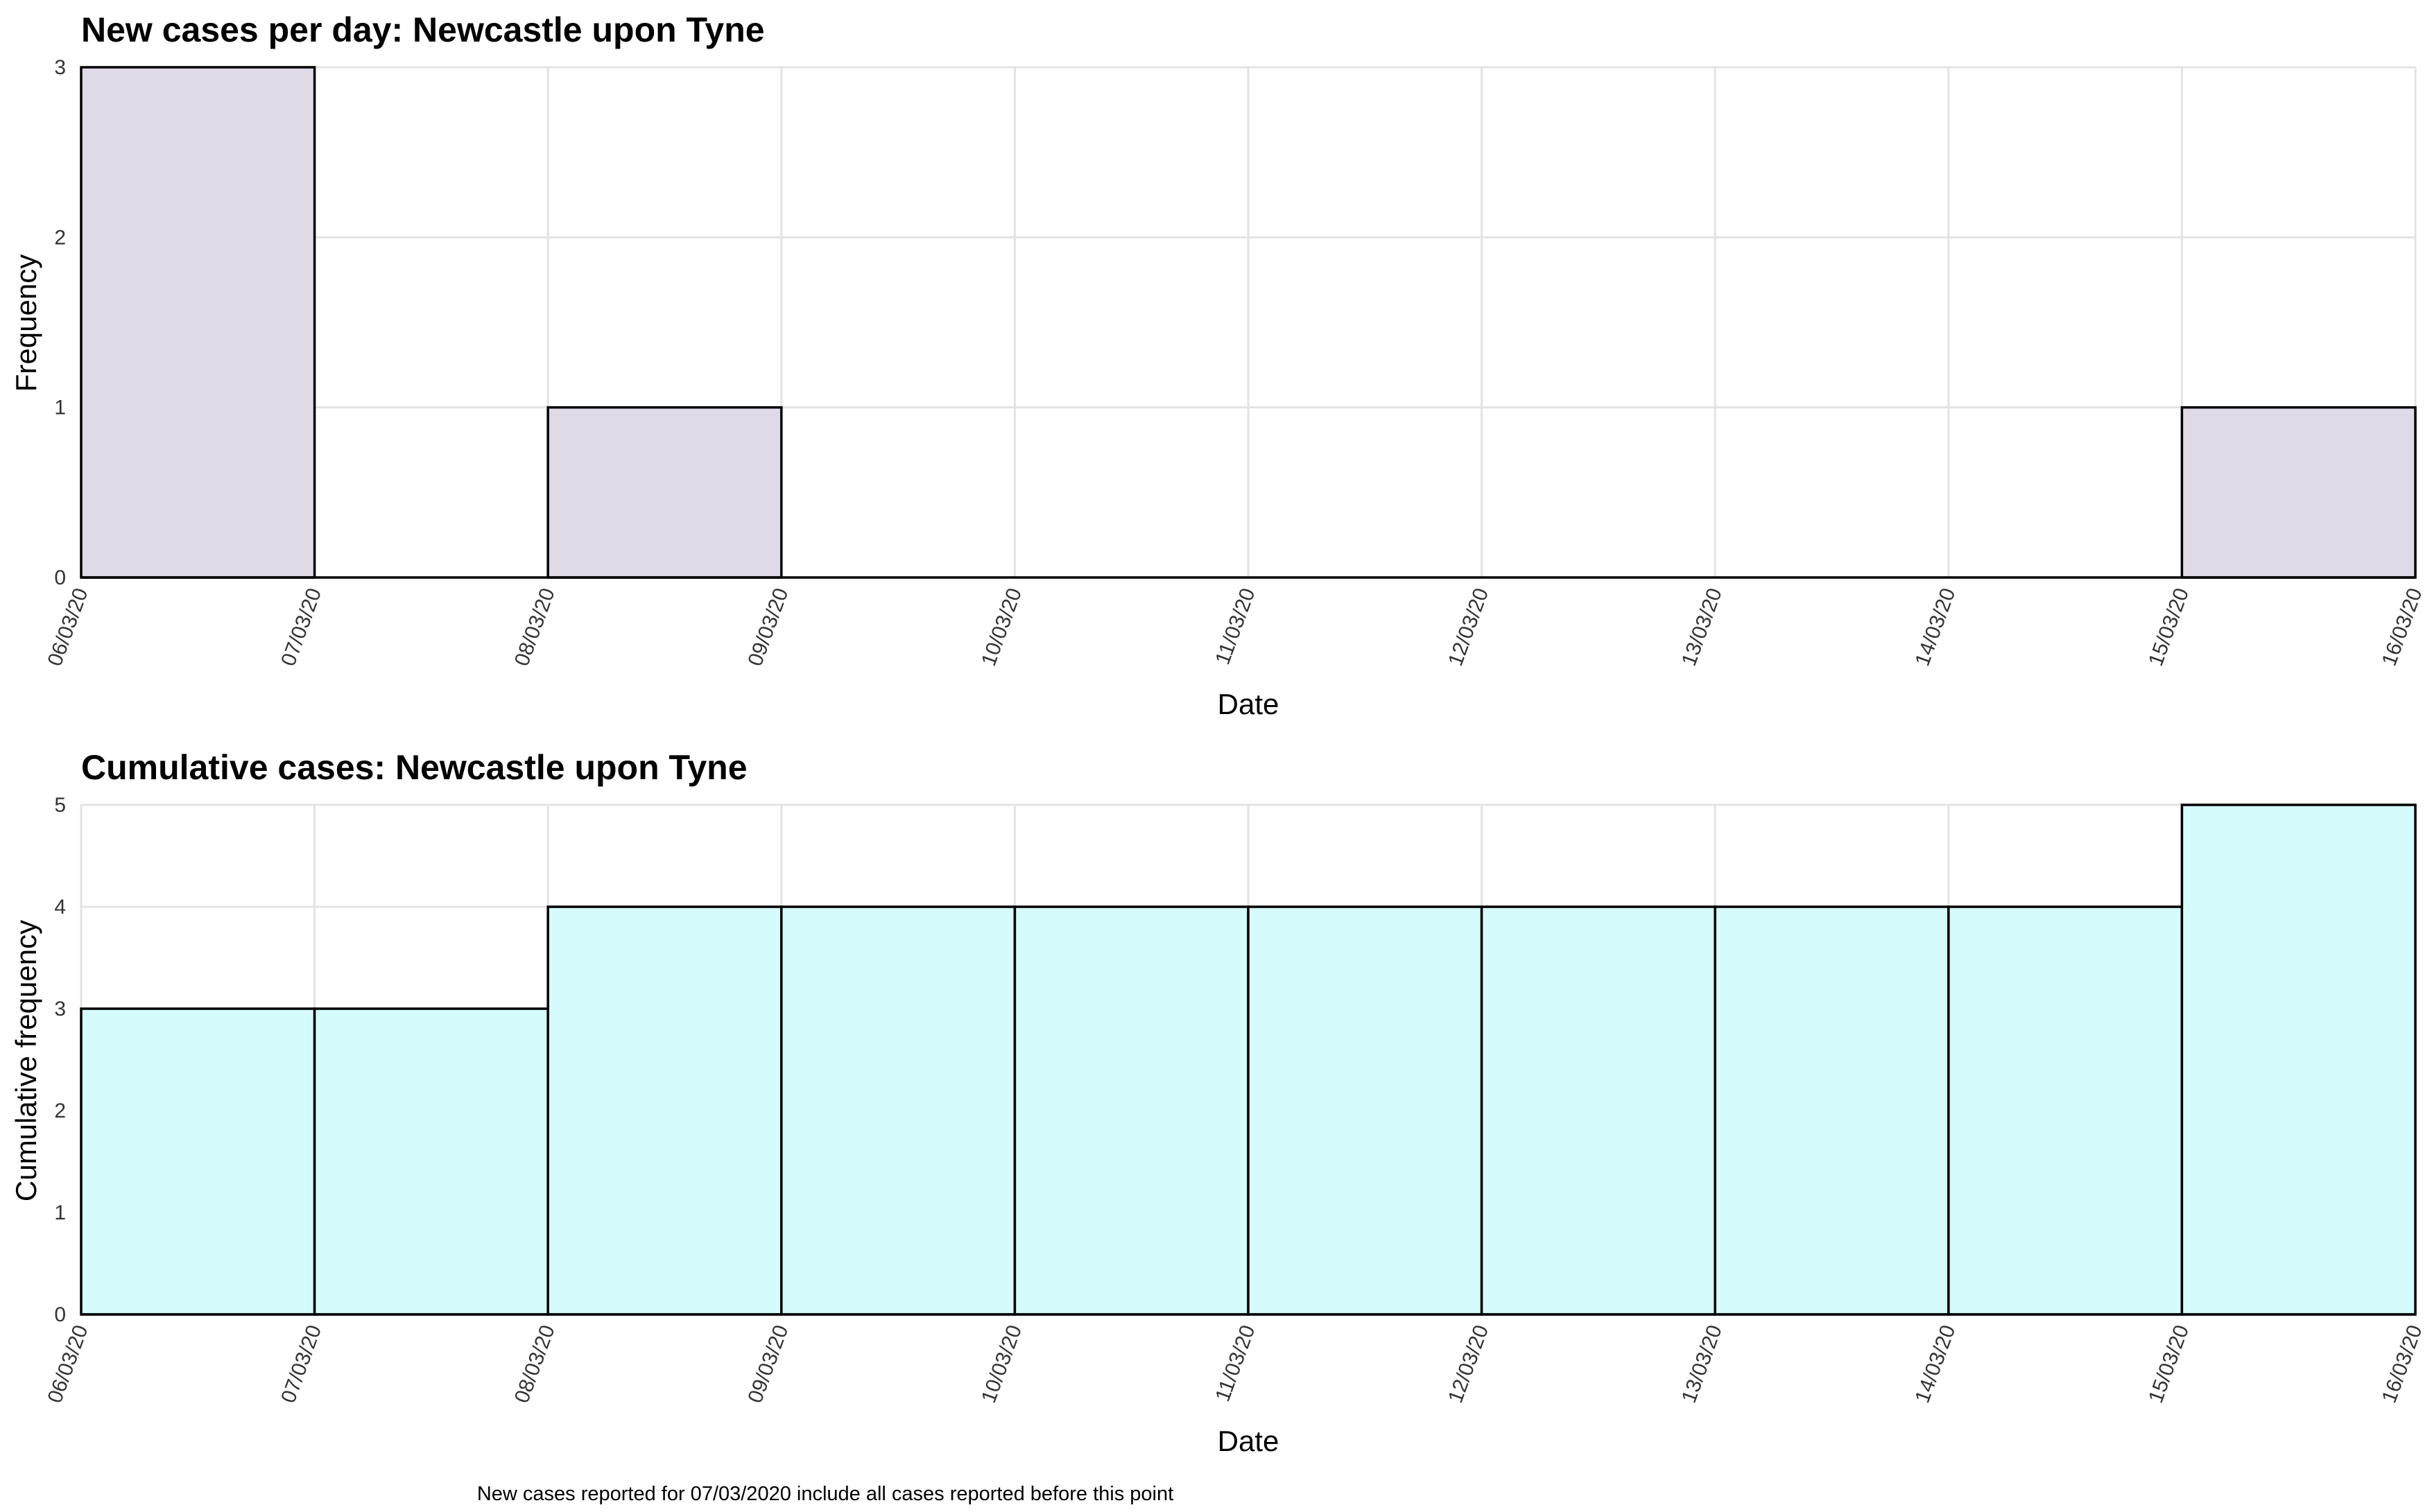 The width and height of the screenshot is (2432, 1512). What do you see at coordinates (2402, 1364) in the screenshot?
I see `cumulative-cases-x-tick-label: 16/03/20` at bounding box center [2402, 1364].